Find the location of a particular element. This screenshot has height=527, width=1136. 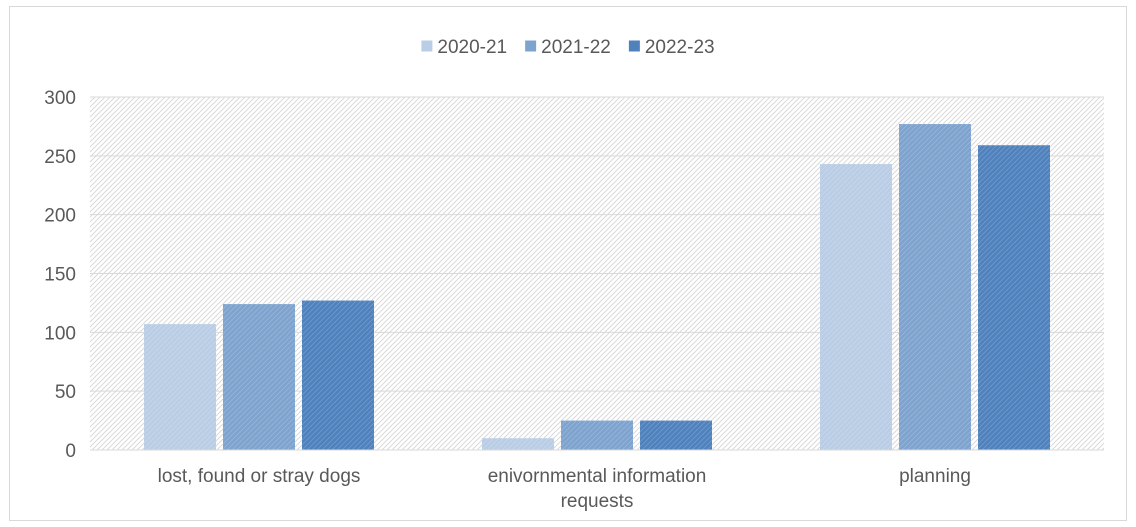

y-tick-label: 250 is located at coordinates (60, 157).